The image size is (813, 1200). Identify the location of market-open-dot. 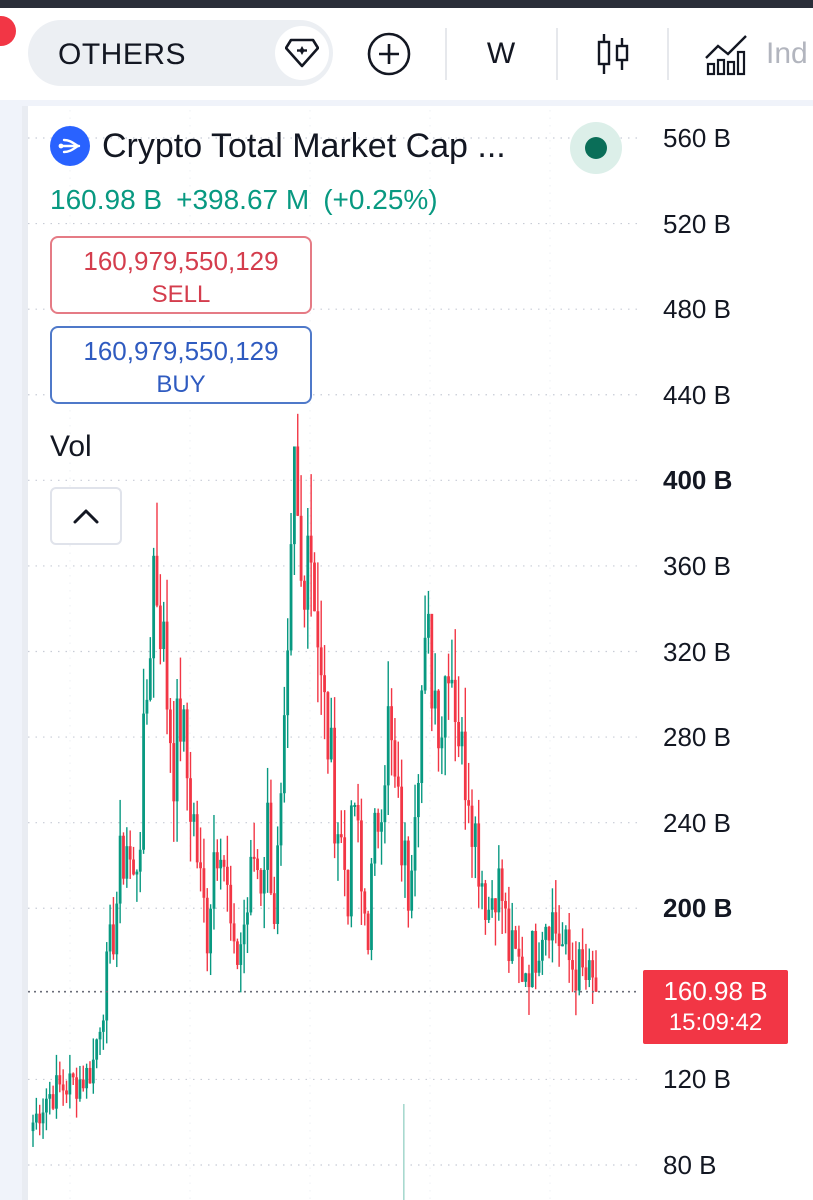
(596, 148).